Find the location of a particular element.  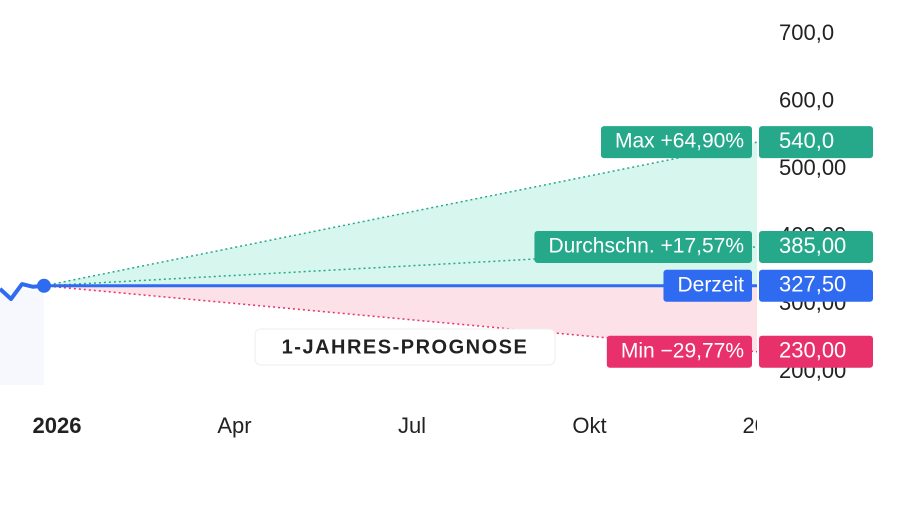

annotation: 1-JAHRES-PROGNOSE is located at coordinates (405, 347).